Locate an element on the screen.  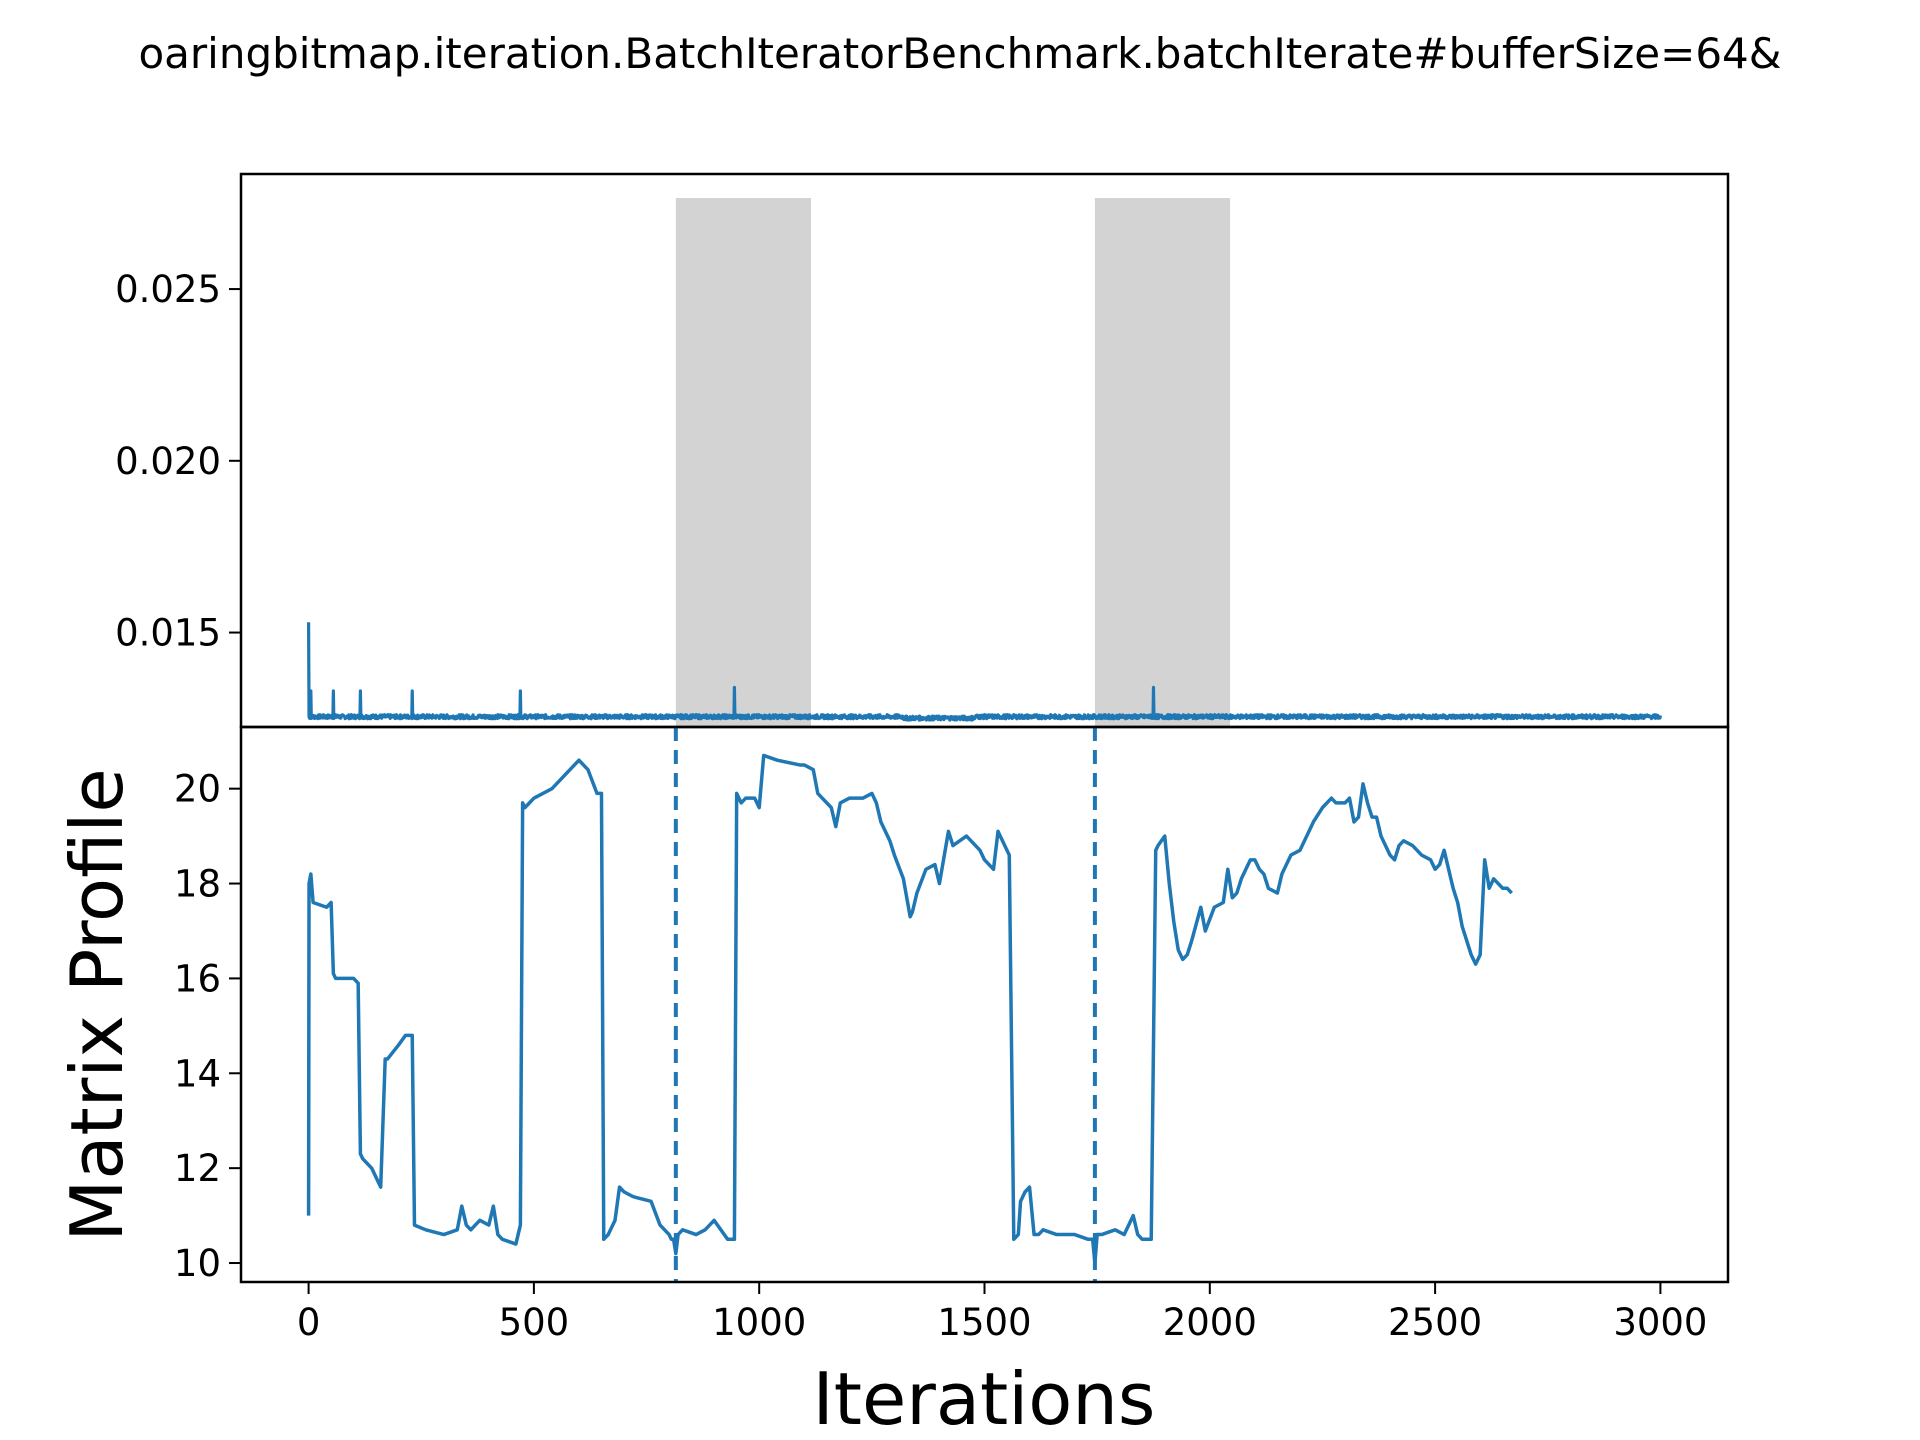
x-tick-label: 0 is located at coordinates (309, 1322).